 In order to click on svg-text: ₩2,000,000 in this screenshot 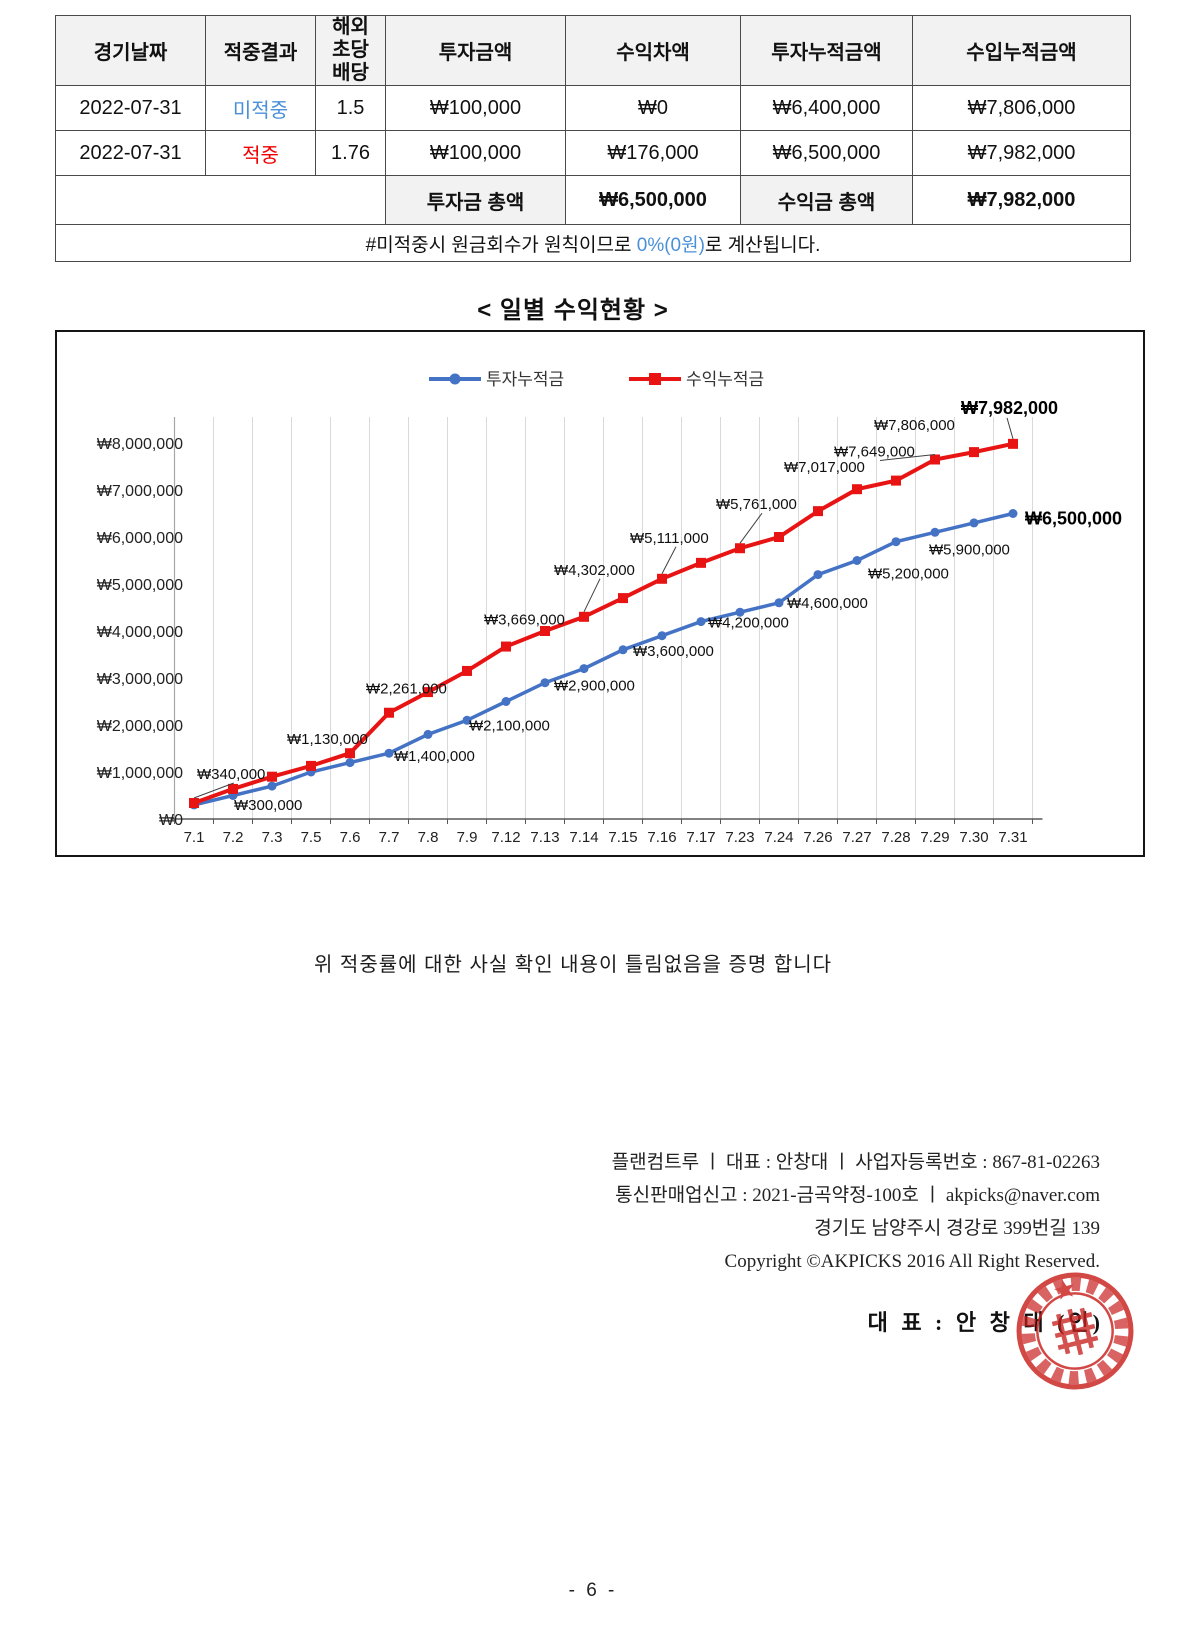, I will do `click(140, 726)`.